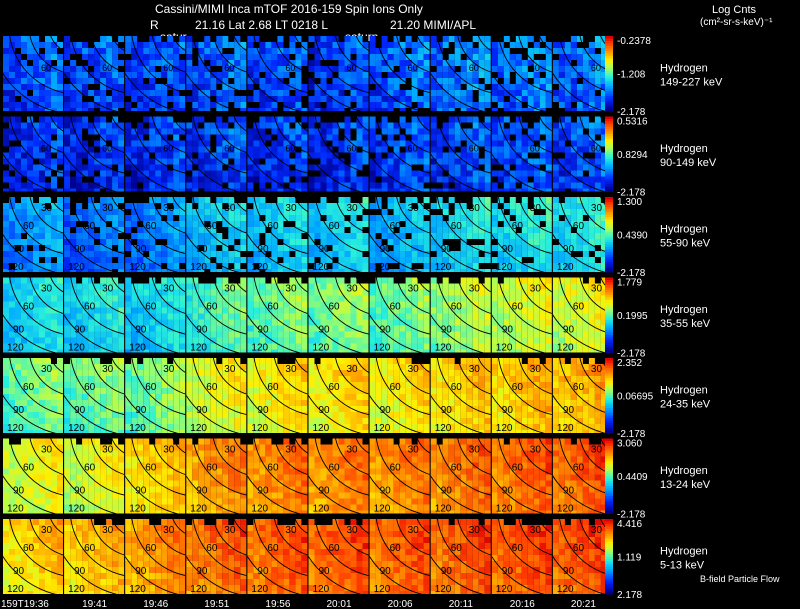  I want to click on heatmap-panel: 60, so click(277, 73).